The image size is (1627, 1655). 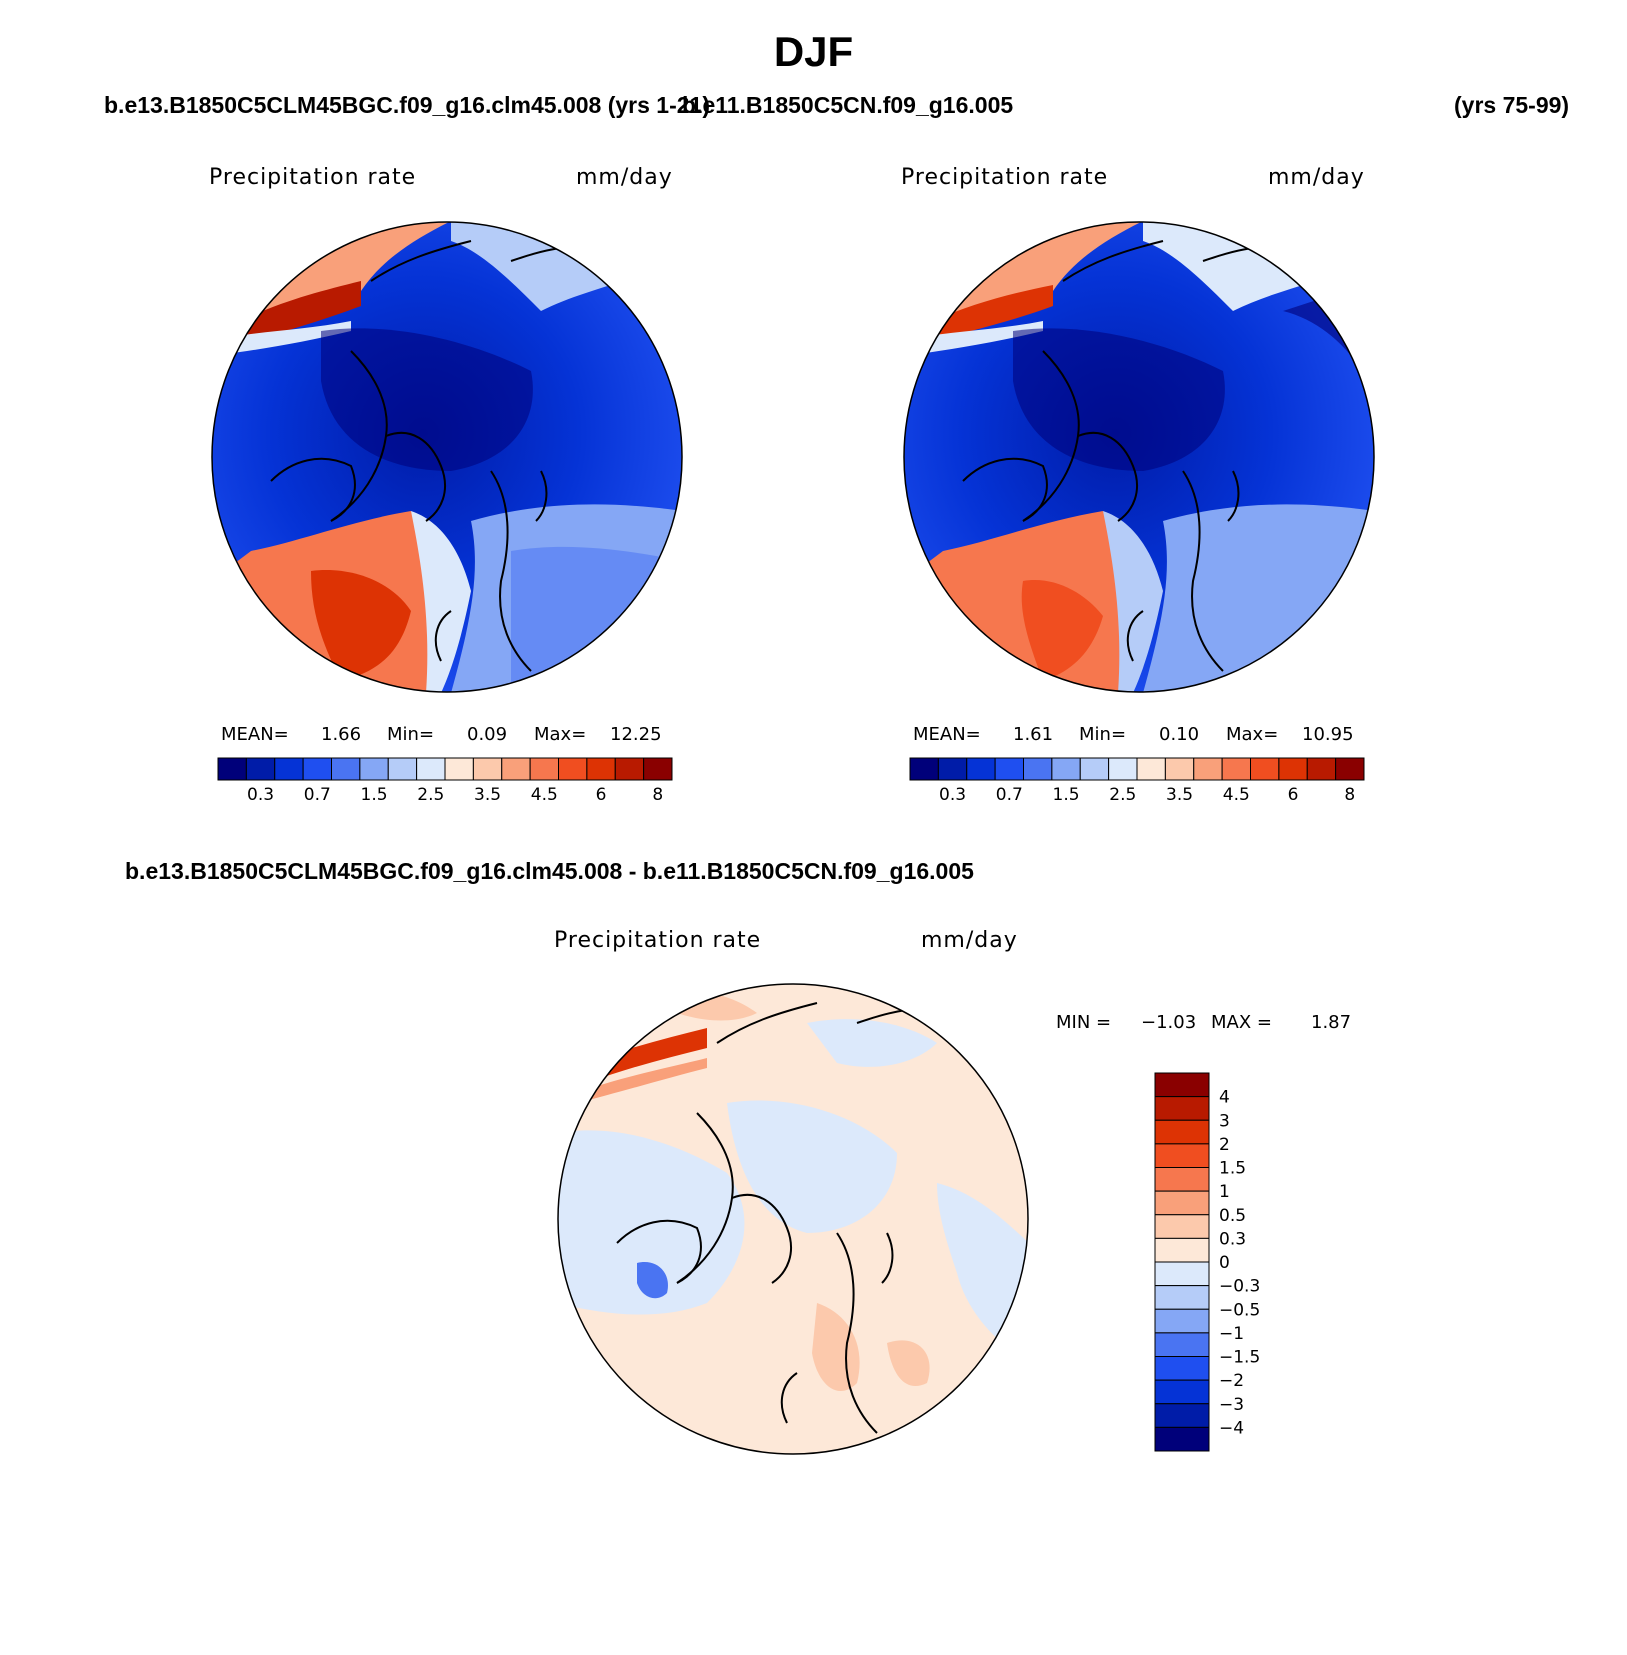 What do you see at coordinates (1512, 105) in the screenshot?
I see `case2-years: (yrs 75-99)` at bounding box center [1512, 105].